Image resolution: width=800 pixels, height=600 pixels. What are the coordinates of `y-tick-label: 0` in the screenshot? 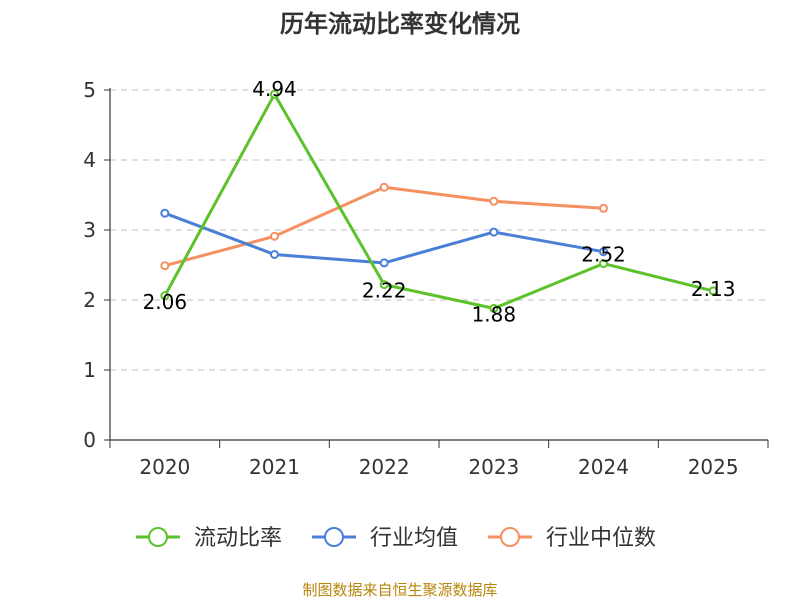 It's located at (89, 440).